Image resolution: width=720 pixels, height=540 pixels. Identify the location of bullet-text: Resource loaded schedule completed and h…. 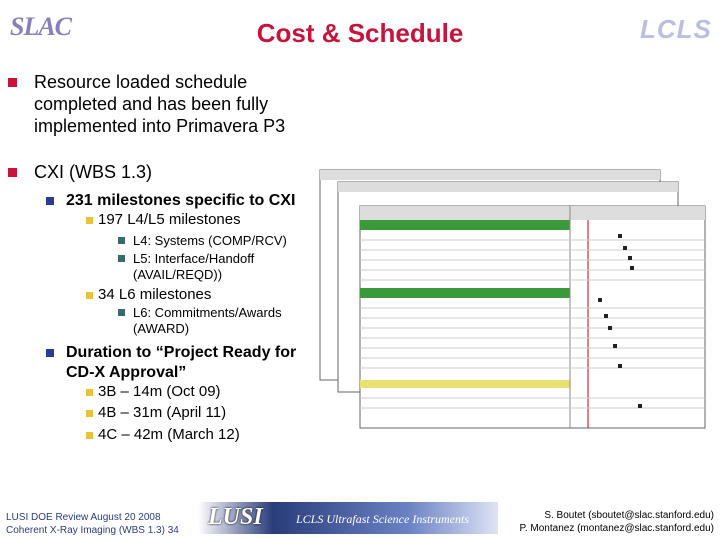
(160, 104).